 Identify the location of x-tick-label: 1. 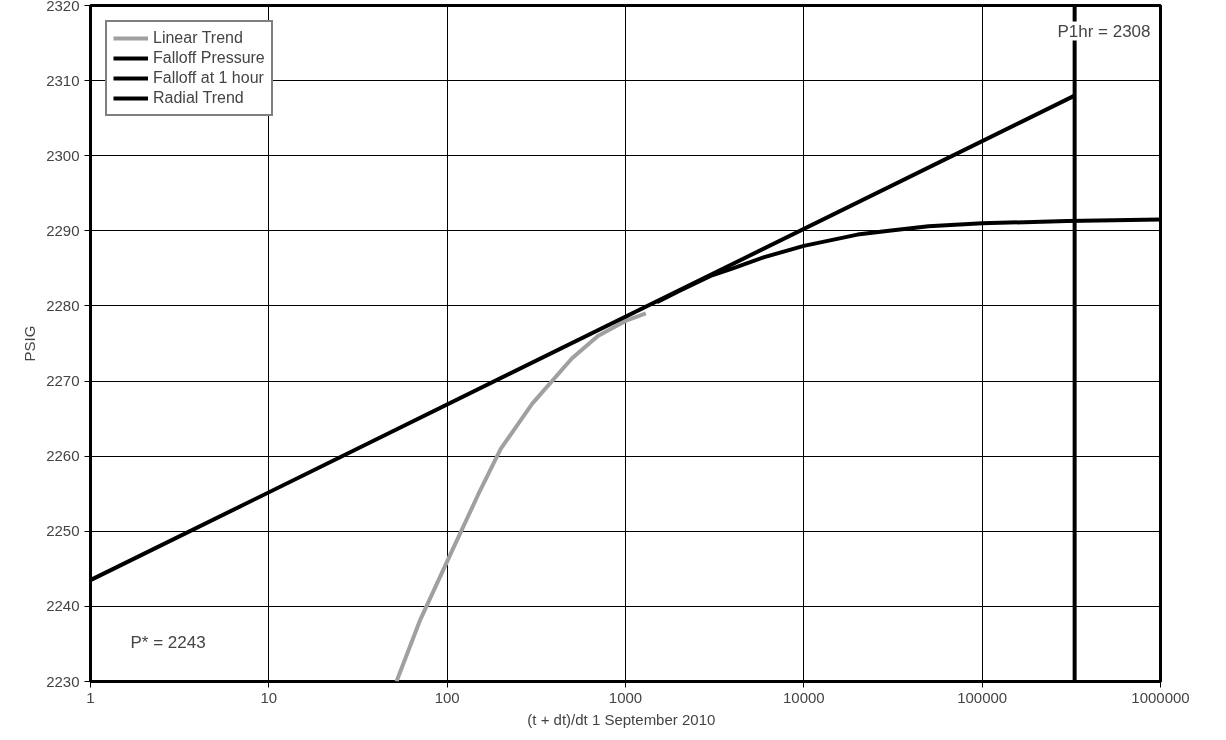
(90, 697).